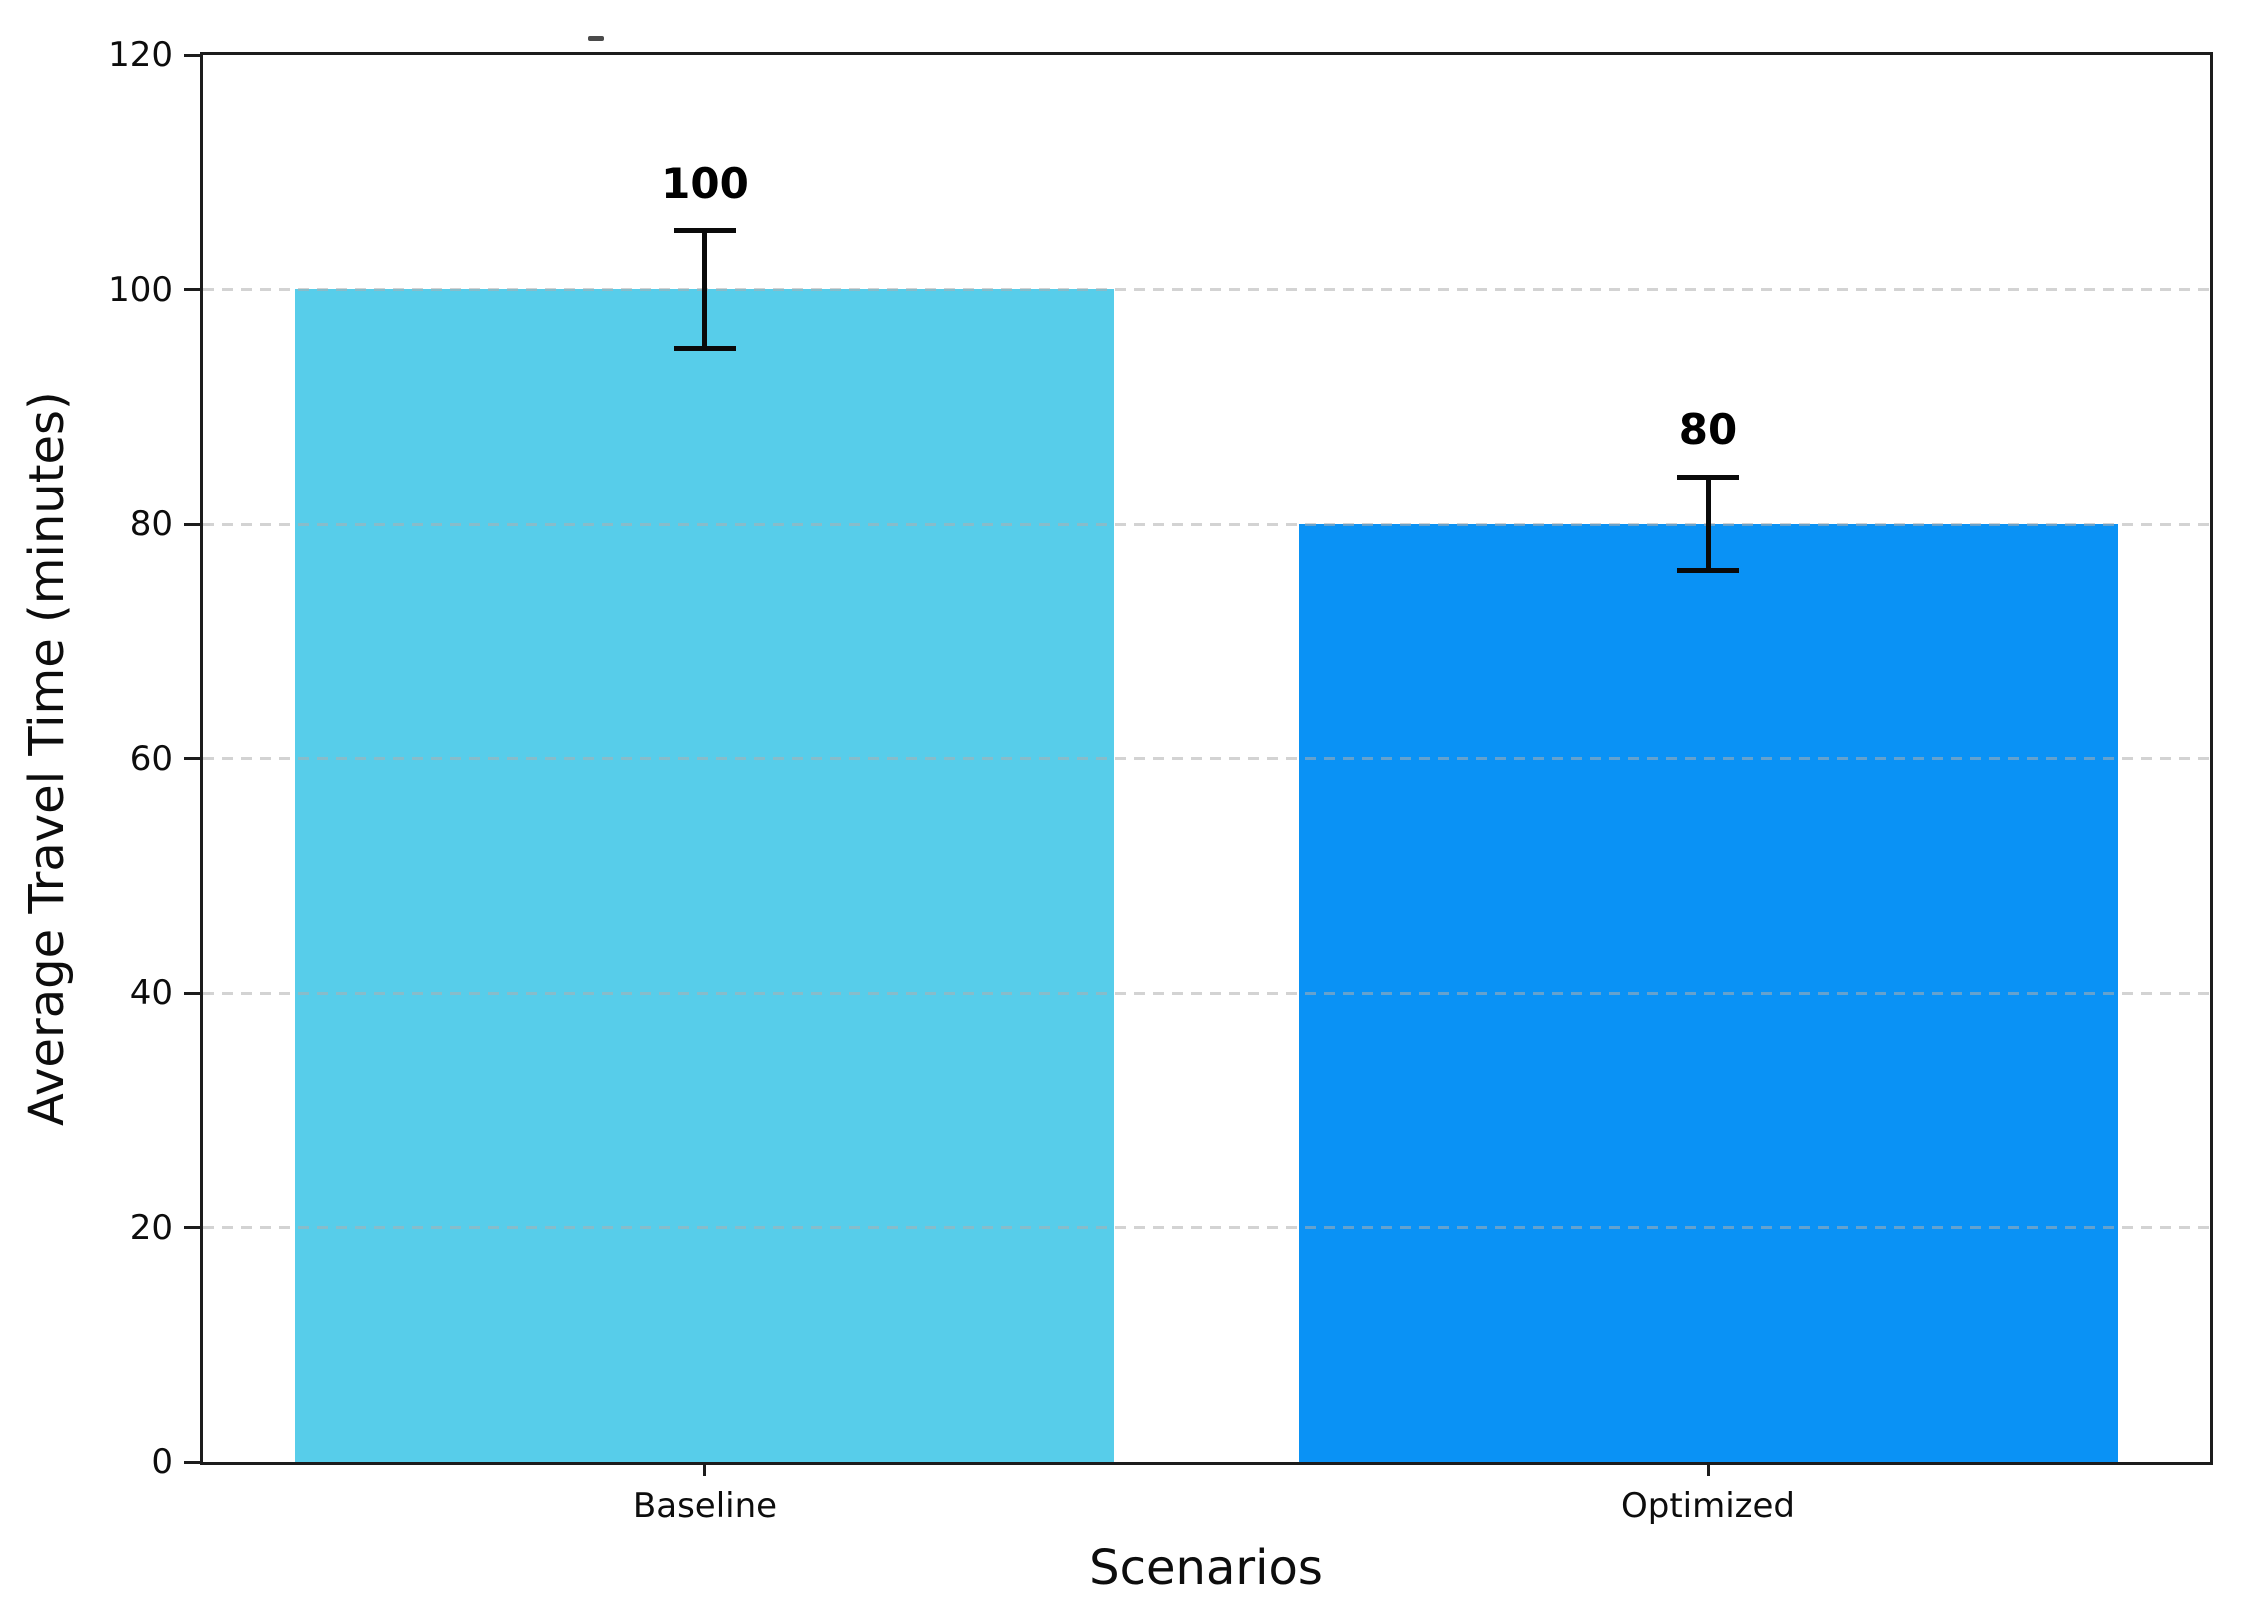 Image resolution: width=2243 pixels, height=1619 pixels. I want to click on y-tick-label: 0, so click(162, 1462).